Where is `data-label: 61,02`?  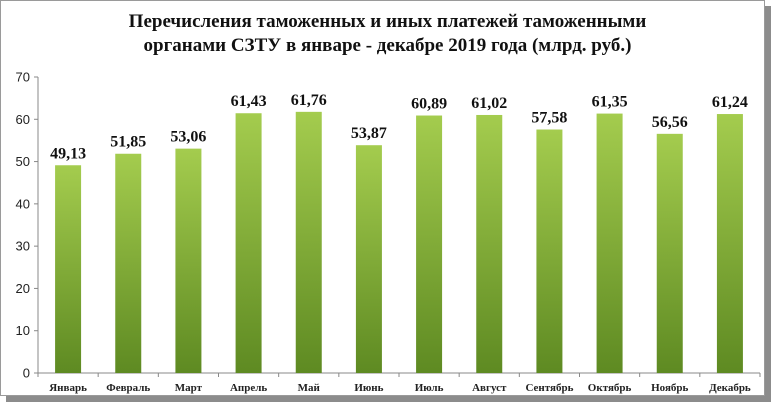
data-label: 61,02 is located at coordinates (489, 103).